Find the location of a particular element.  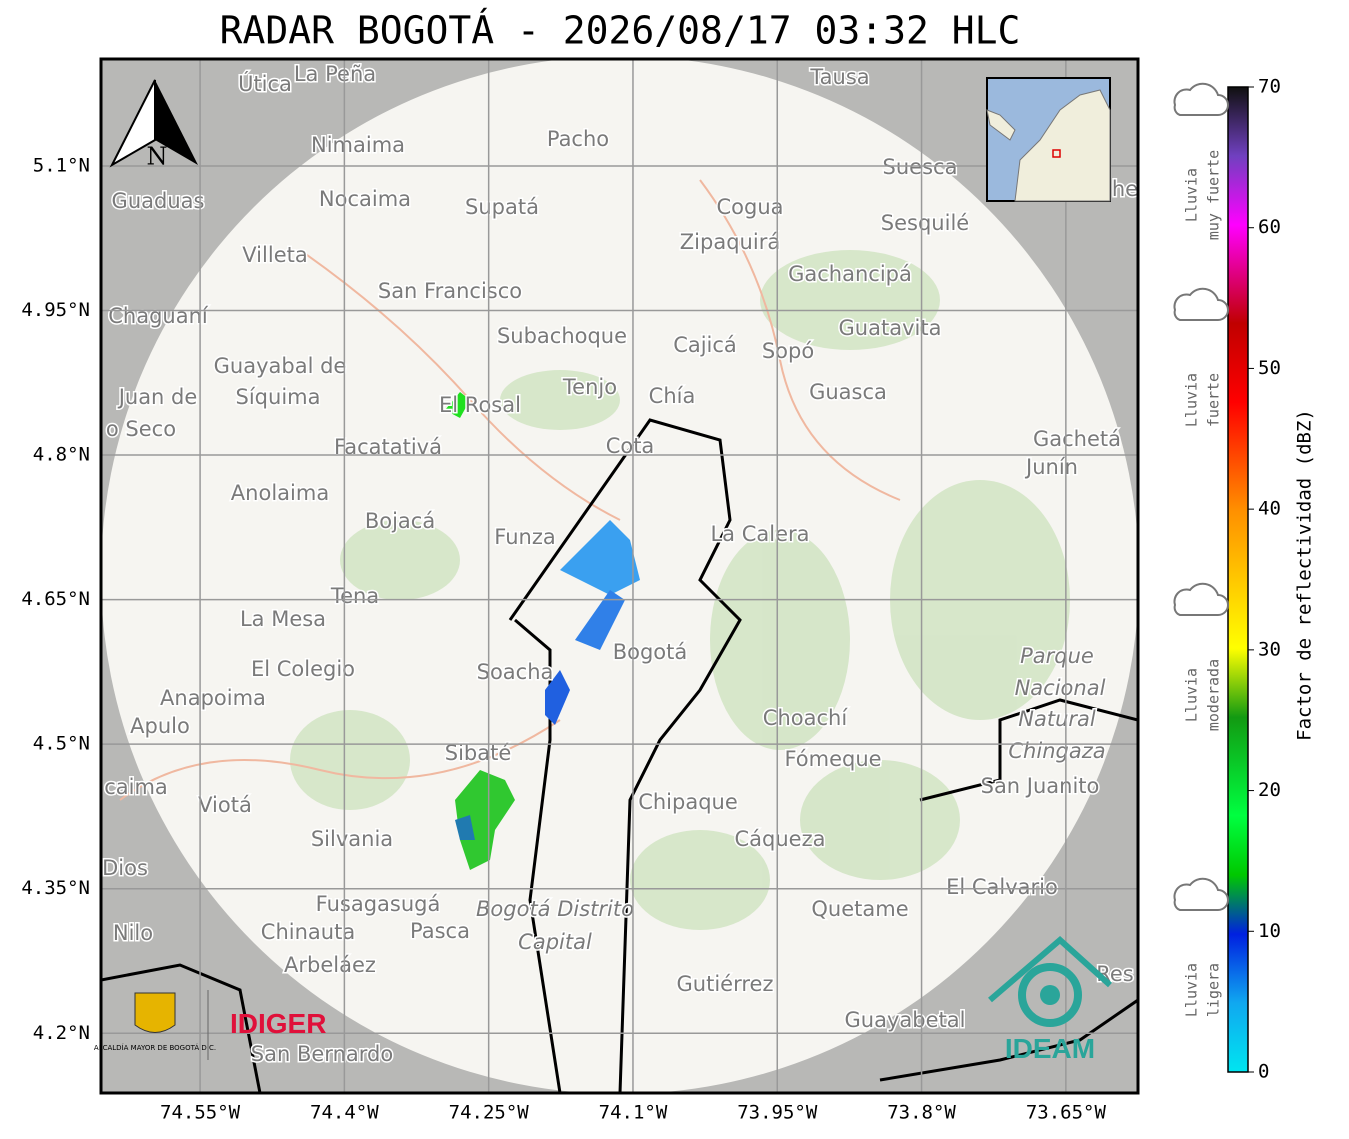

colorbar-tick-label: 20 is located at coordinates (1269, 790).